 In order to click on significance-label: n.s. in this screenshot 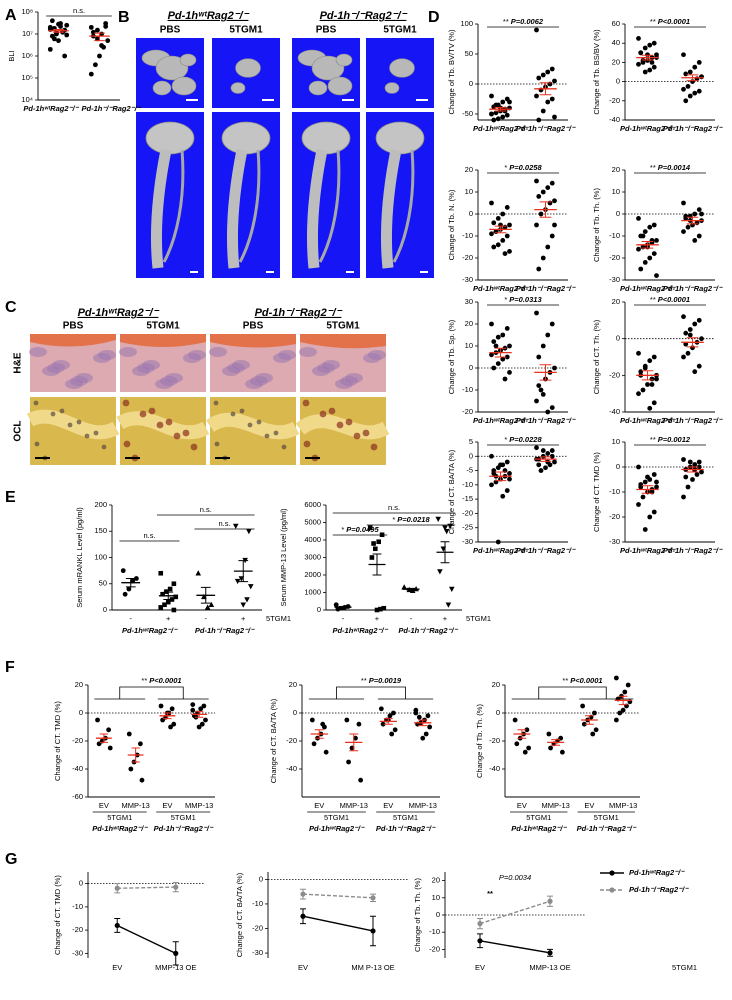, I will do `click(206, 509)`.